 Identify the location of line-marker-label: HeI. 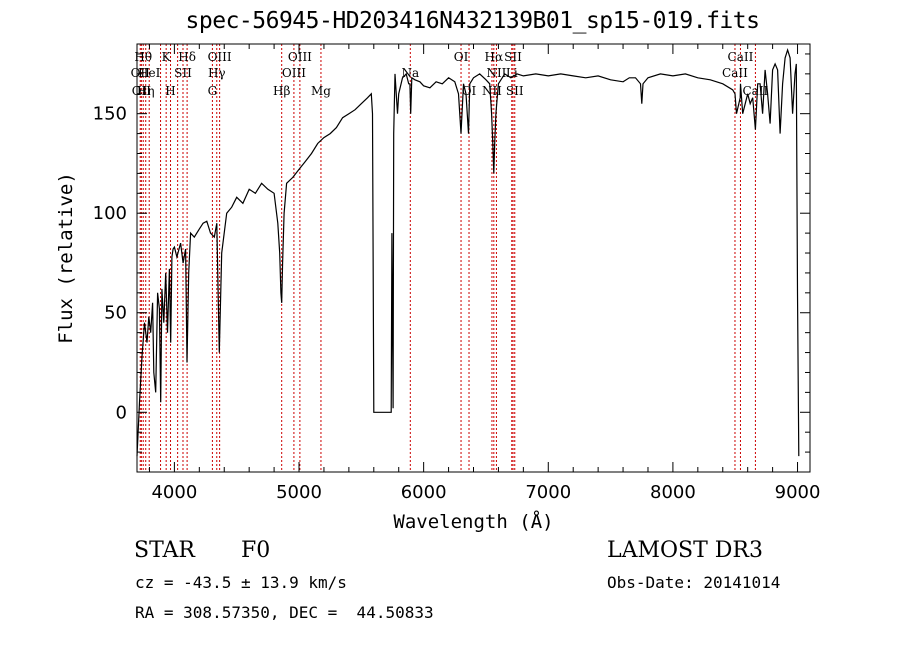
(149, 73).